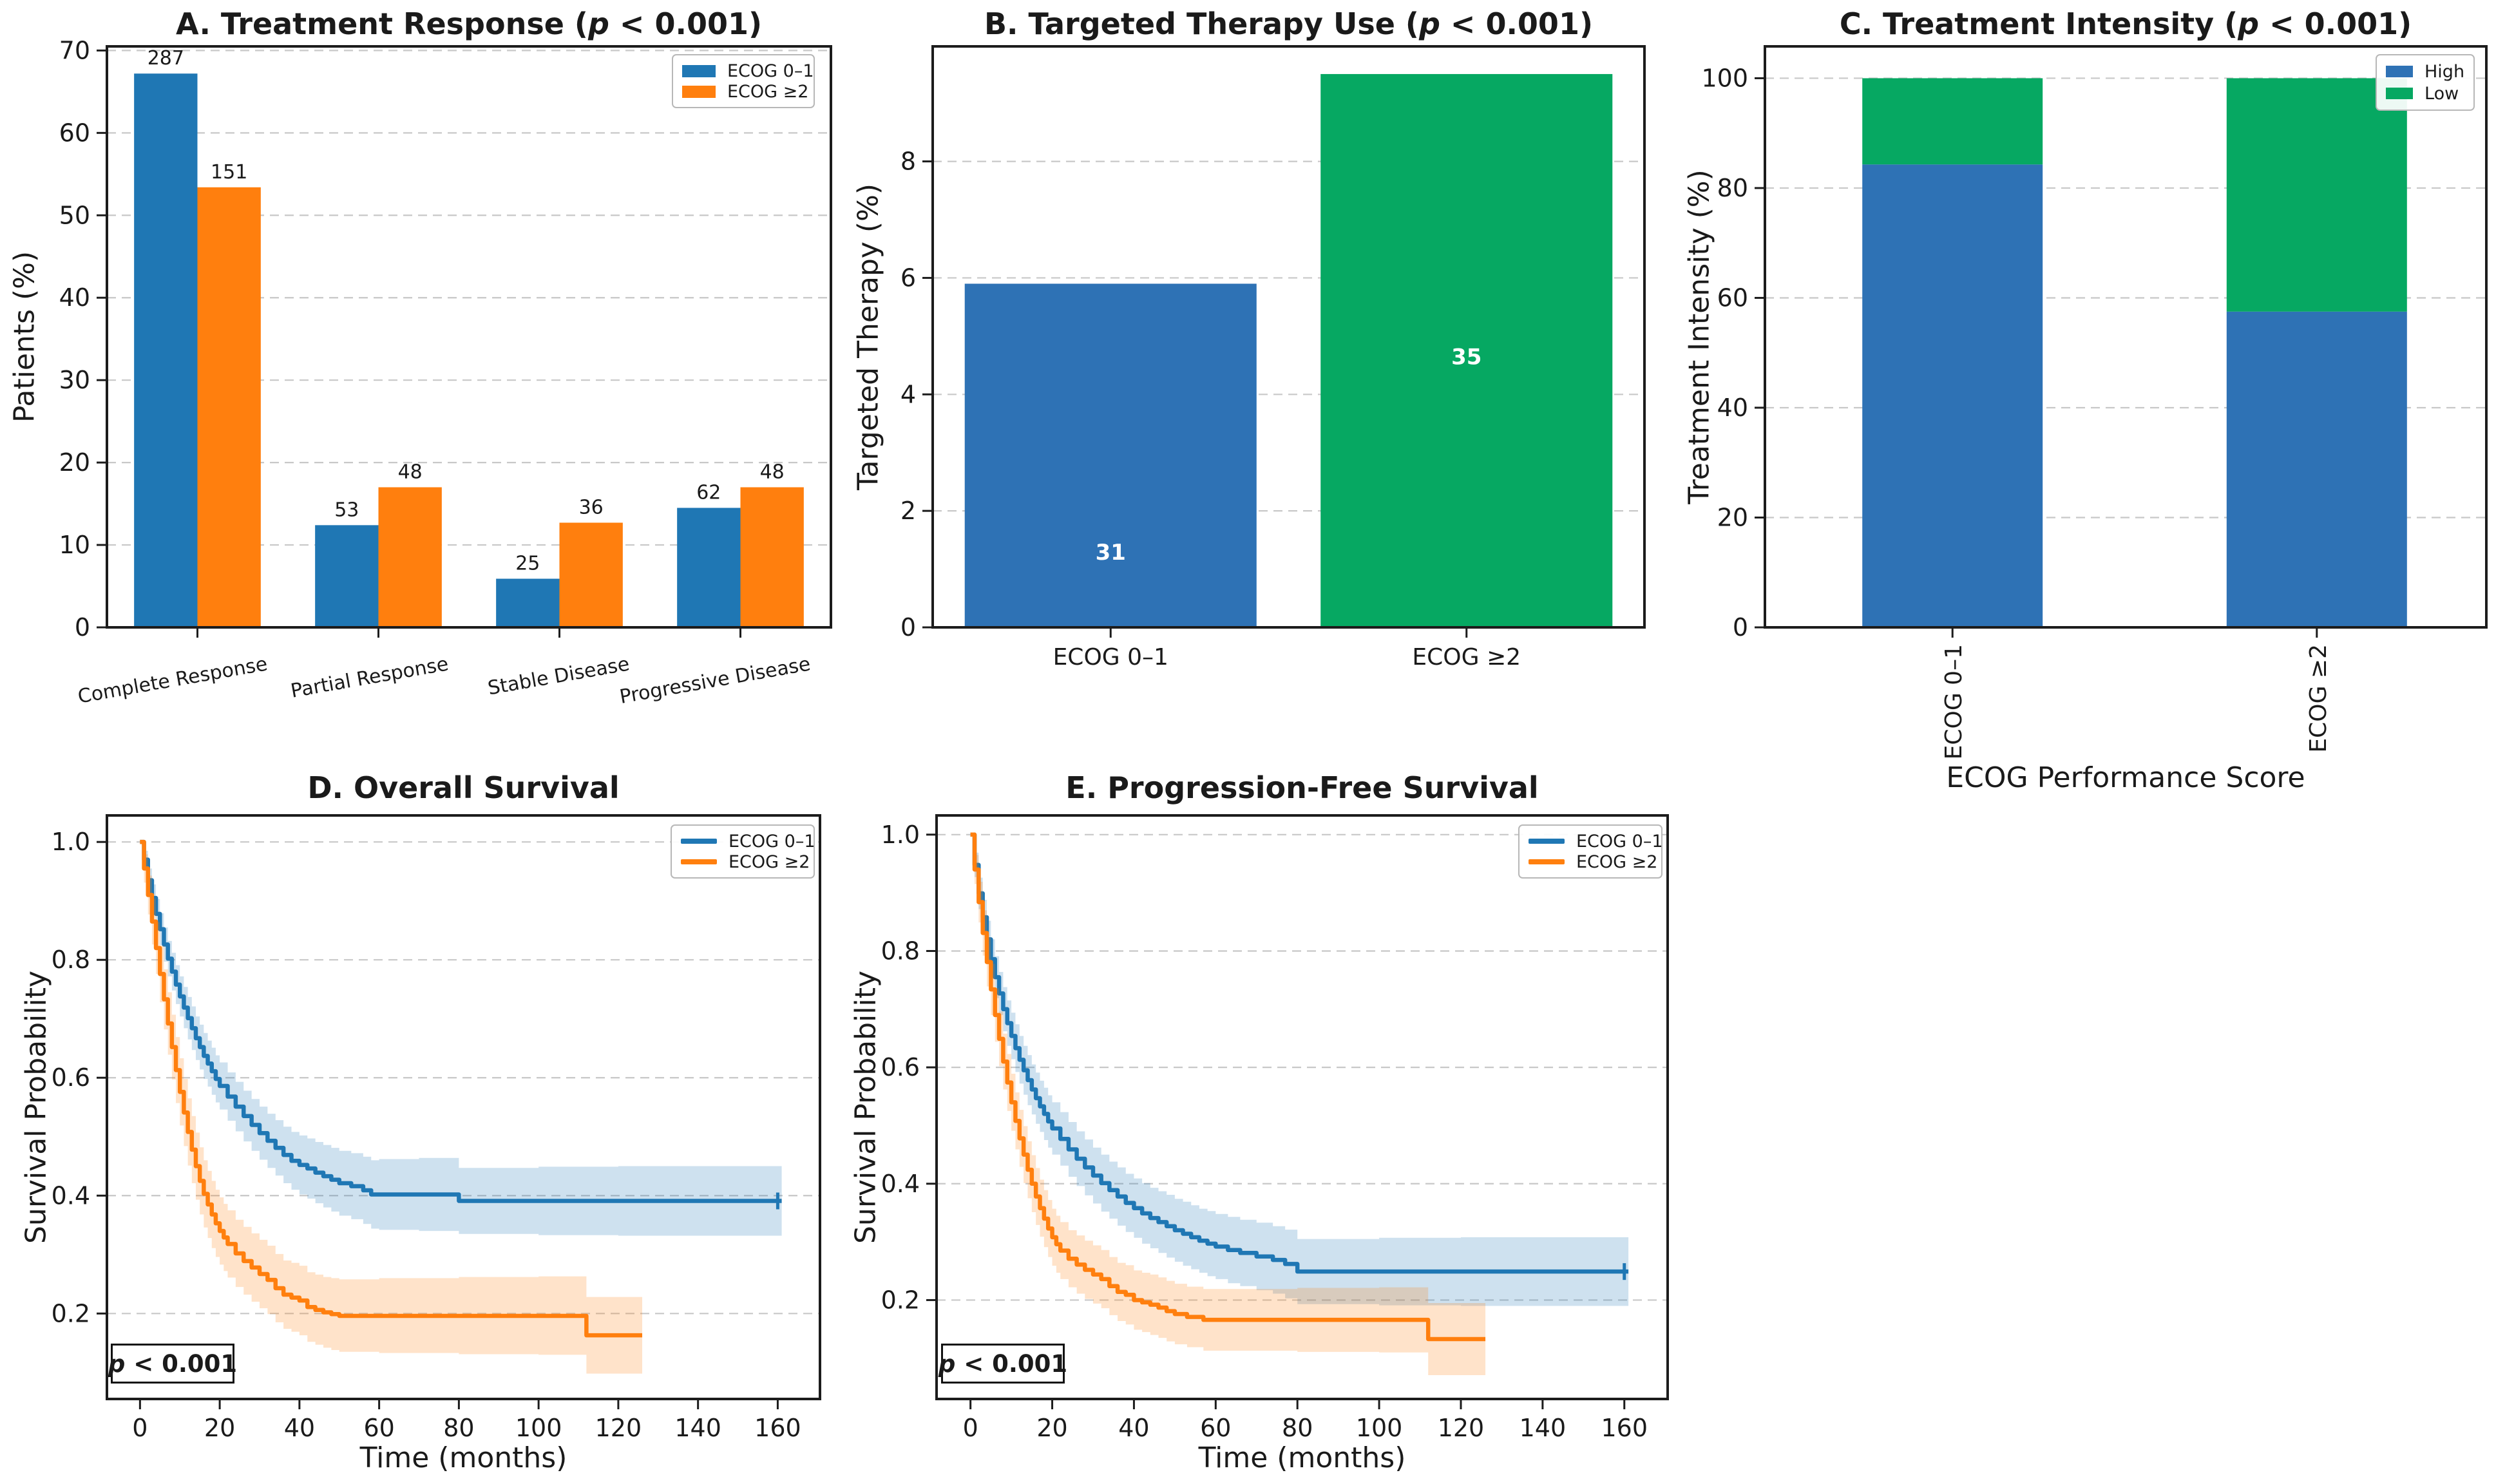 This screenshot has width=2496, height=1484. What do you see at coordinates (2399, 71) in the screenshot?
I see `high-swatch` at bounding box center [2399, 71].